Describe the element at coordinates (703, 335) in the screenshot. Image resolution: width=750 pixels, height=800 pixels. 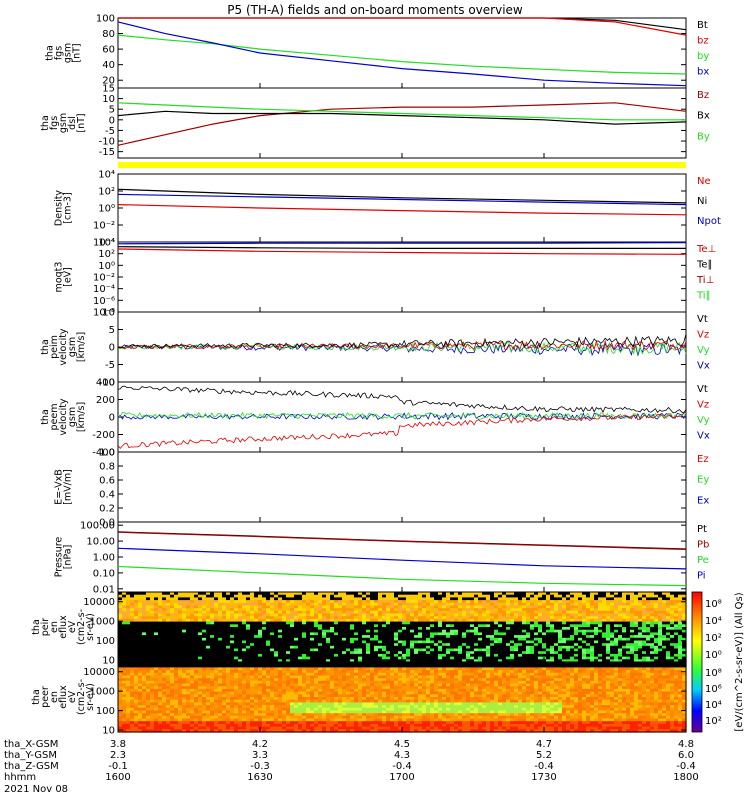
I see `legend-Vz: Vz` at that location.